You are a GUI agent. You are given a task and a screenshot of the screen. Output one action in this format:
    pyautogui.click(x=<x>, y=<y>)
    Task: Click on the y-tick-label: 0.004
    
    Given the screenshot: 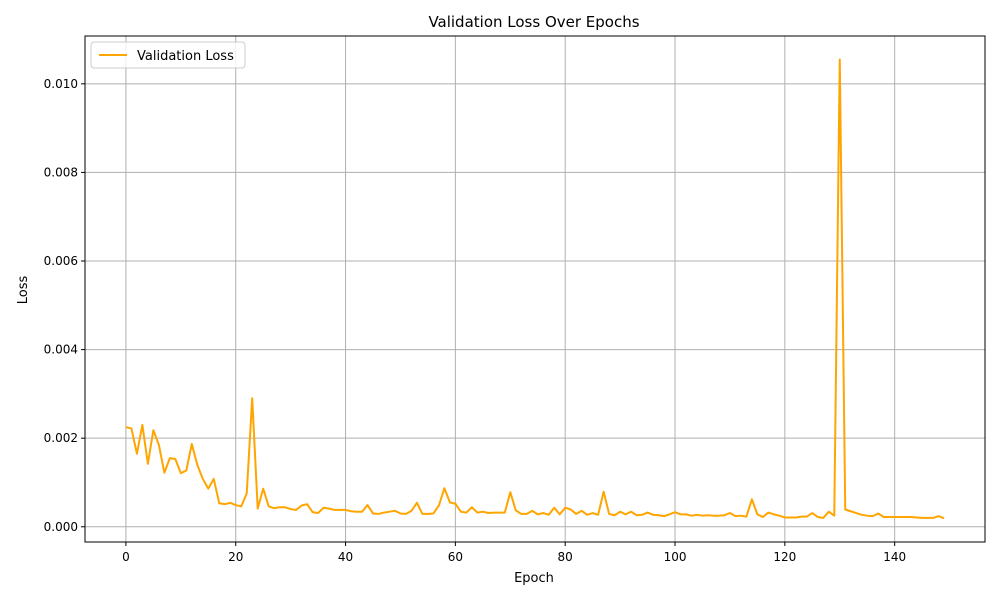 What is the action you would take?
    pyautogui.click(x=61, y=350)
    